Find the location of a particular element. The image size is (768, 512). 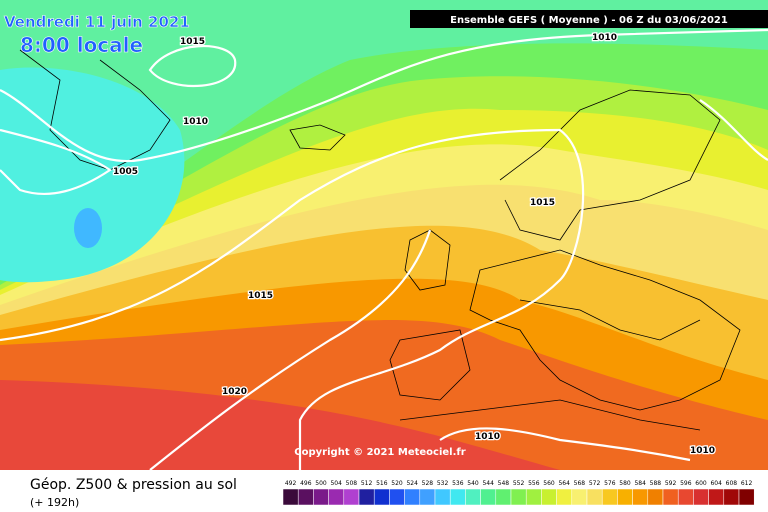

colorbar-label: 604 is located at coordinates (716, 483).